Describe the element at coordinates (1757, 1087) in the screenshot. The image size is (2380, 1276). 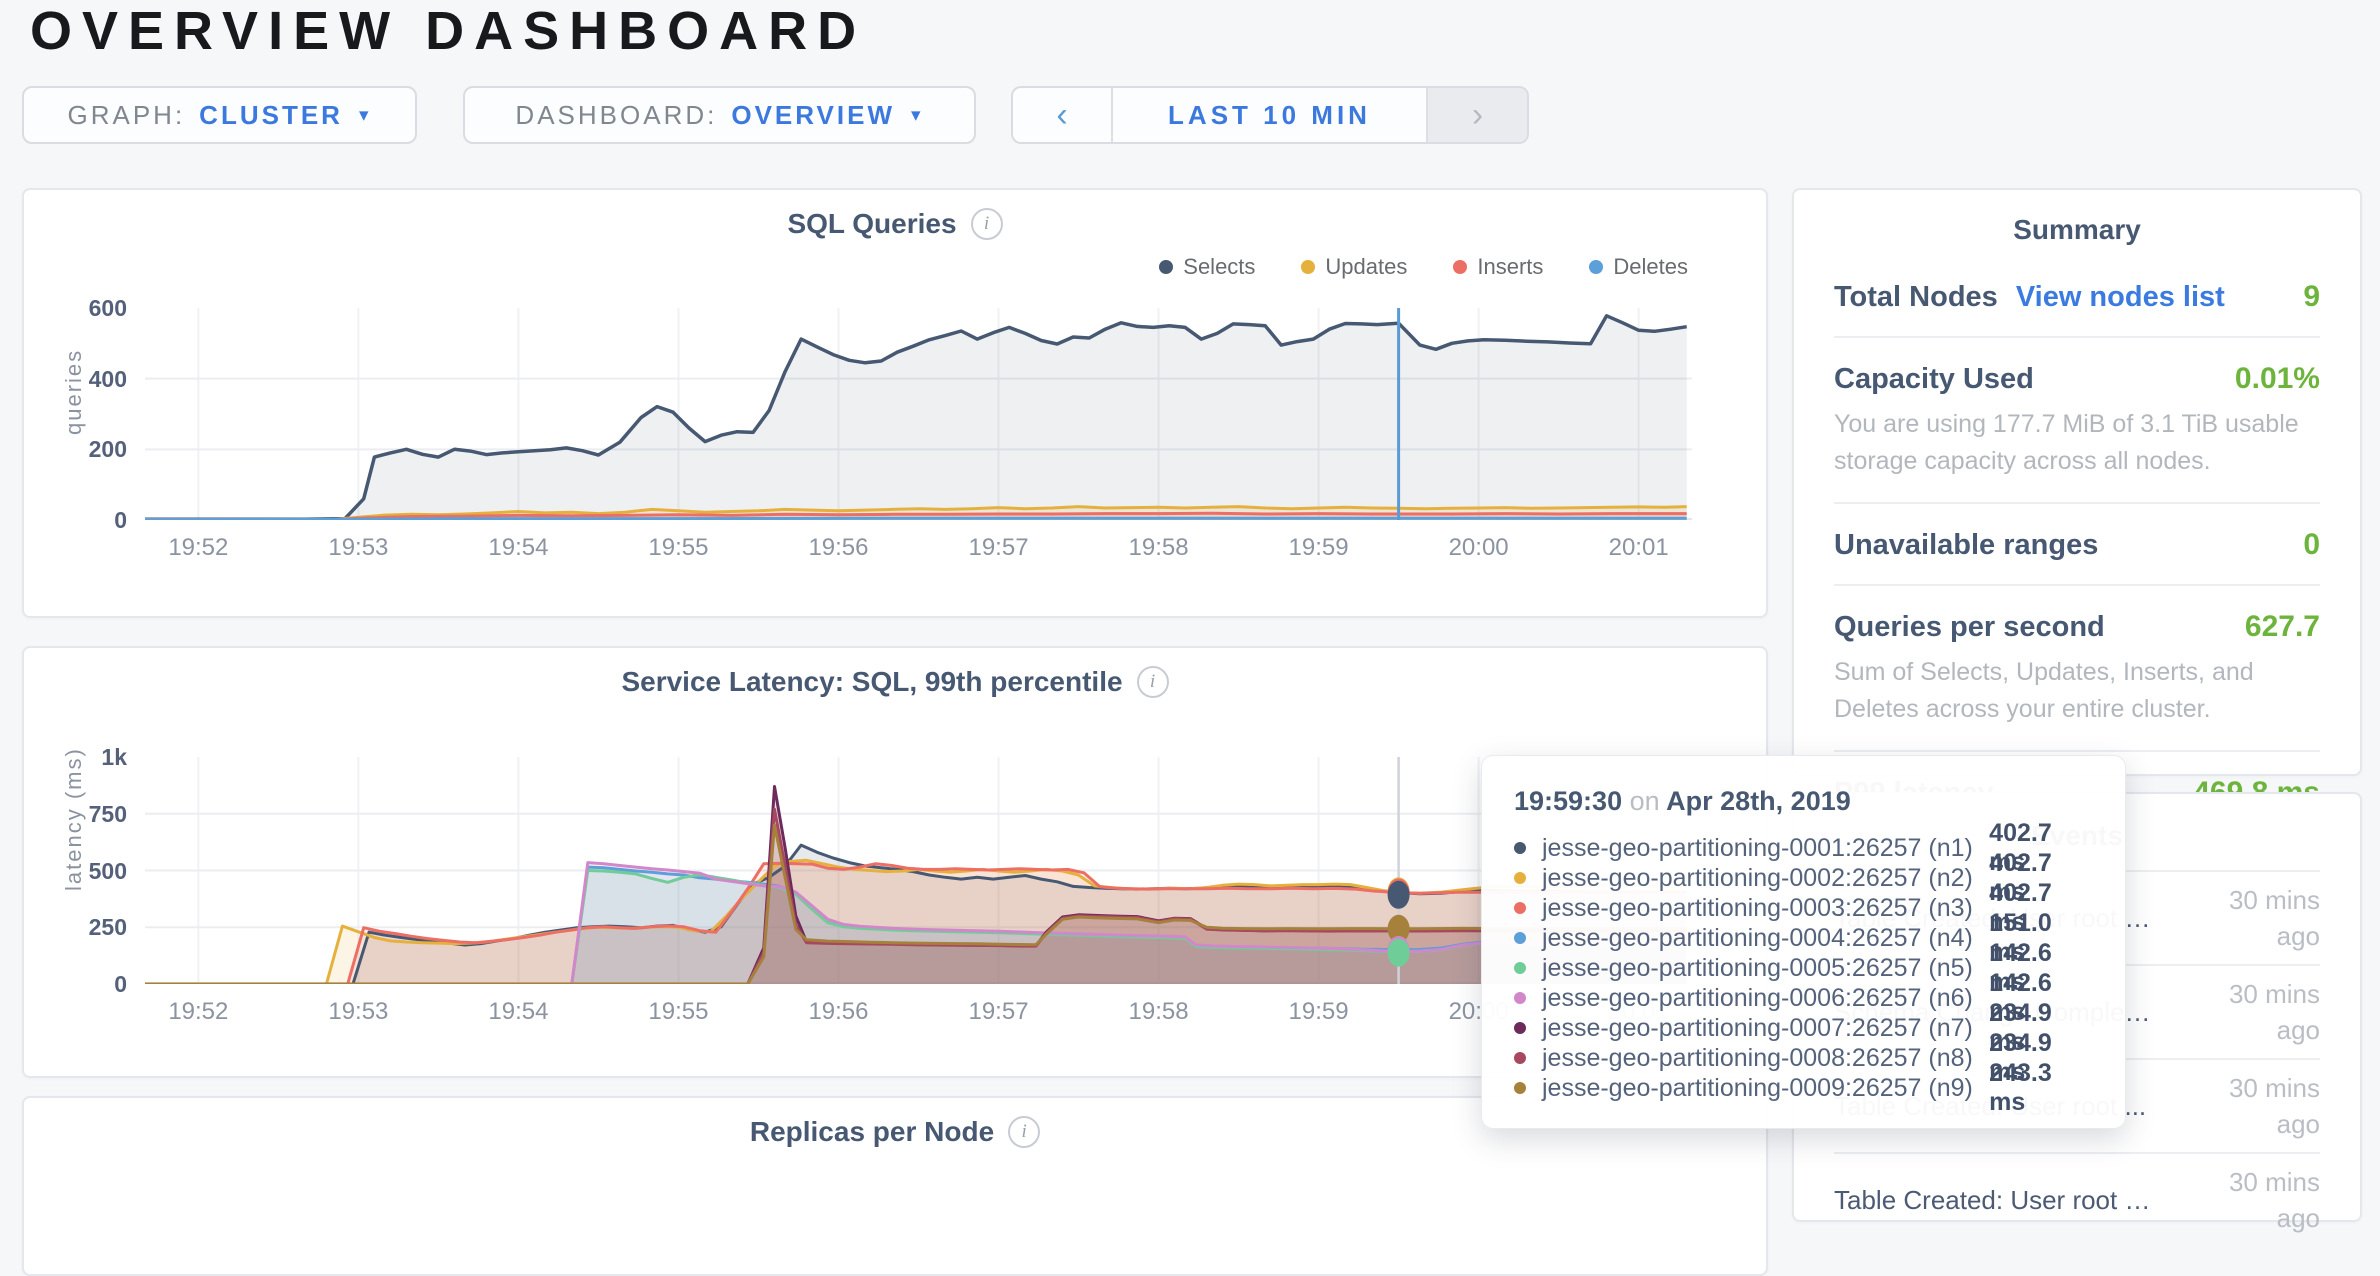
I see `tooltip-node-name: jesse-geo-partitioning-0009:26257 (n9)` at that location.